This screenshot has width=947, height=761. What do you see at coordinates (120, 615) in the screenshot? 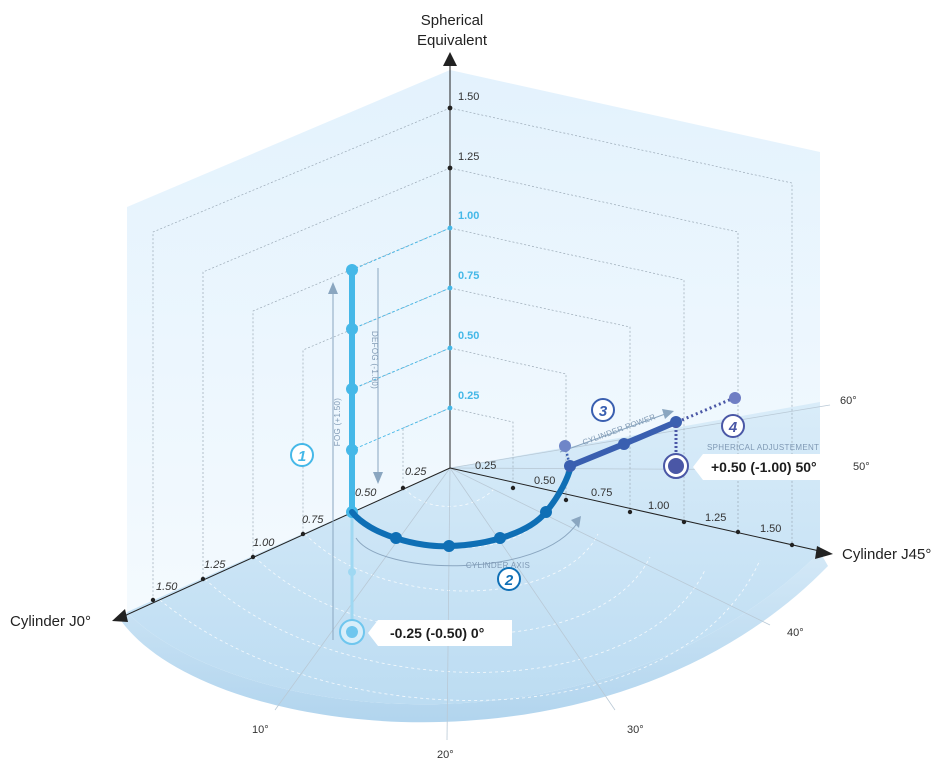
I see `left-axis-arrow` at bounding box center [120, 615].